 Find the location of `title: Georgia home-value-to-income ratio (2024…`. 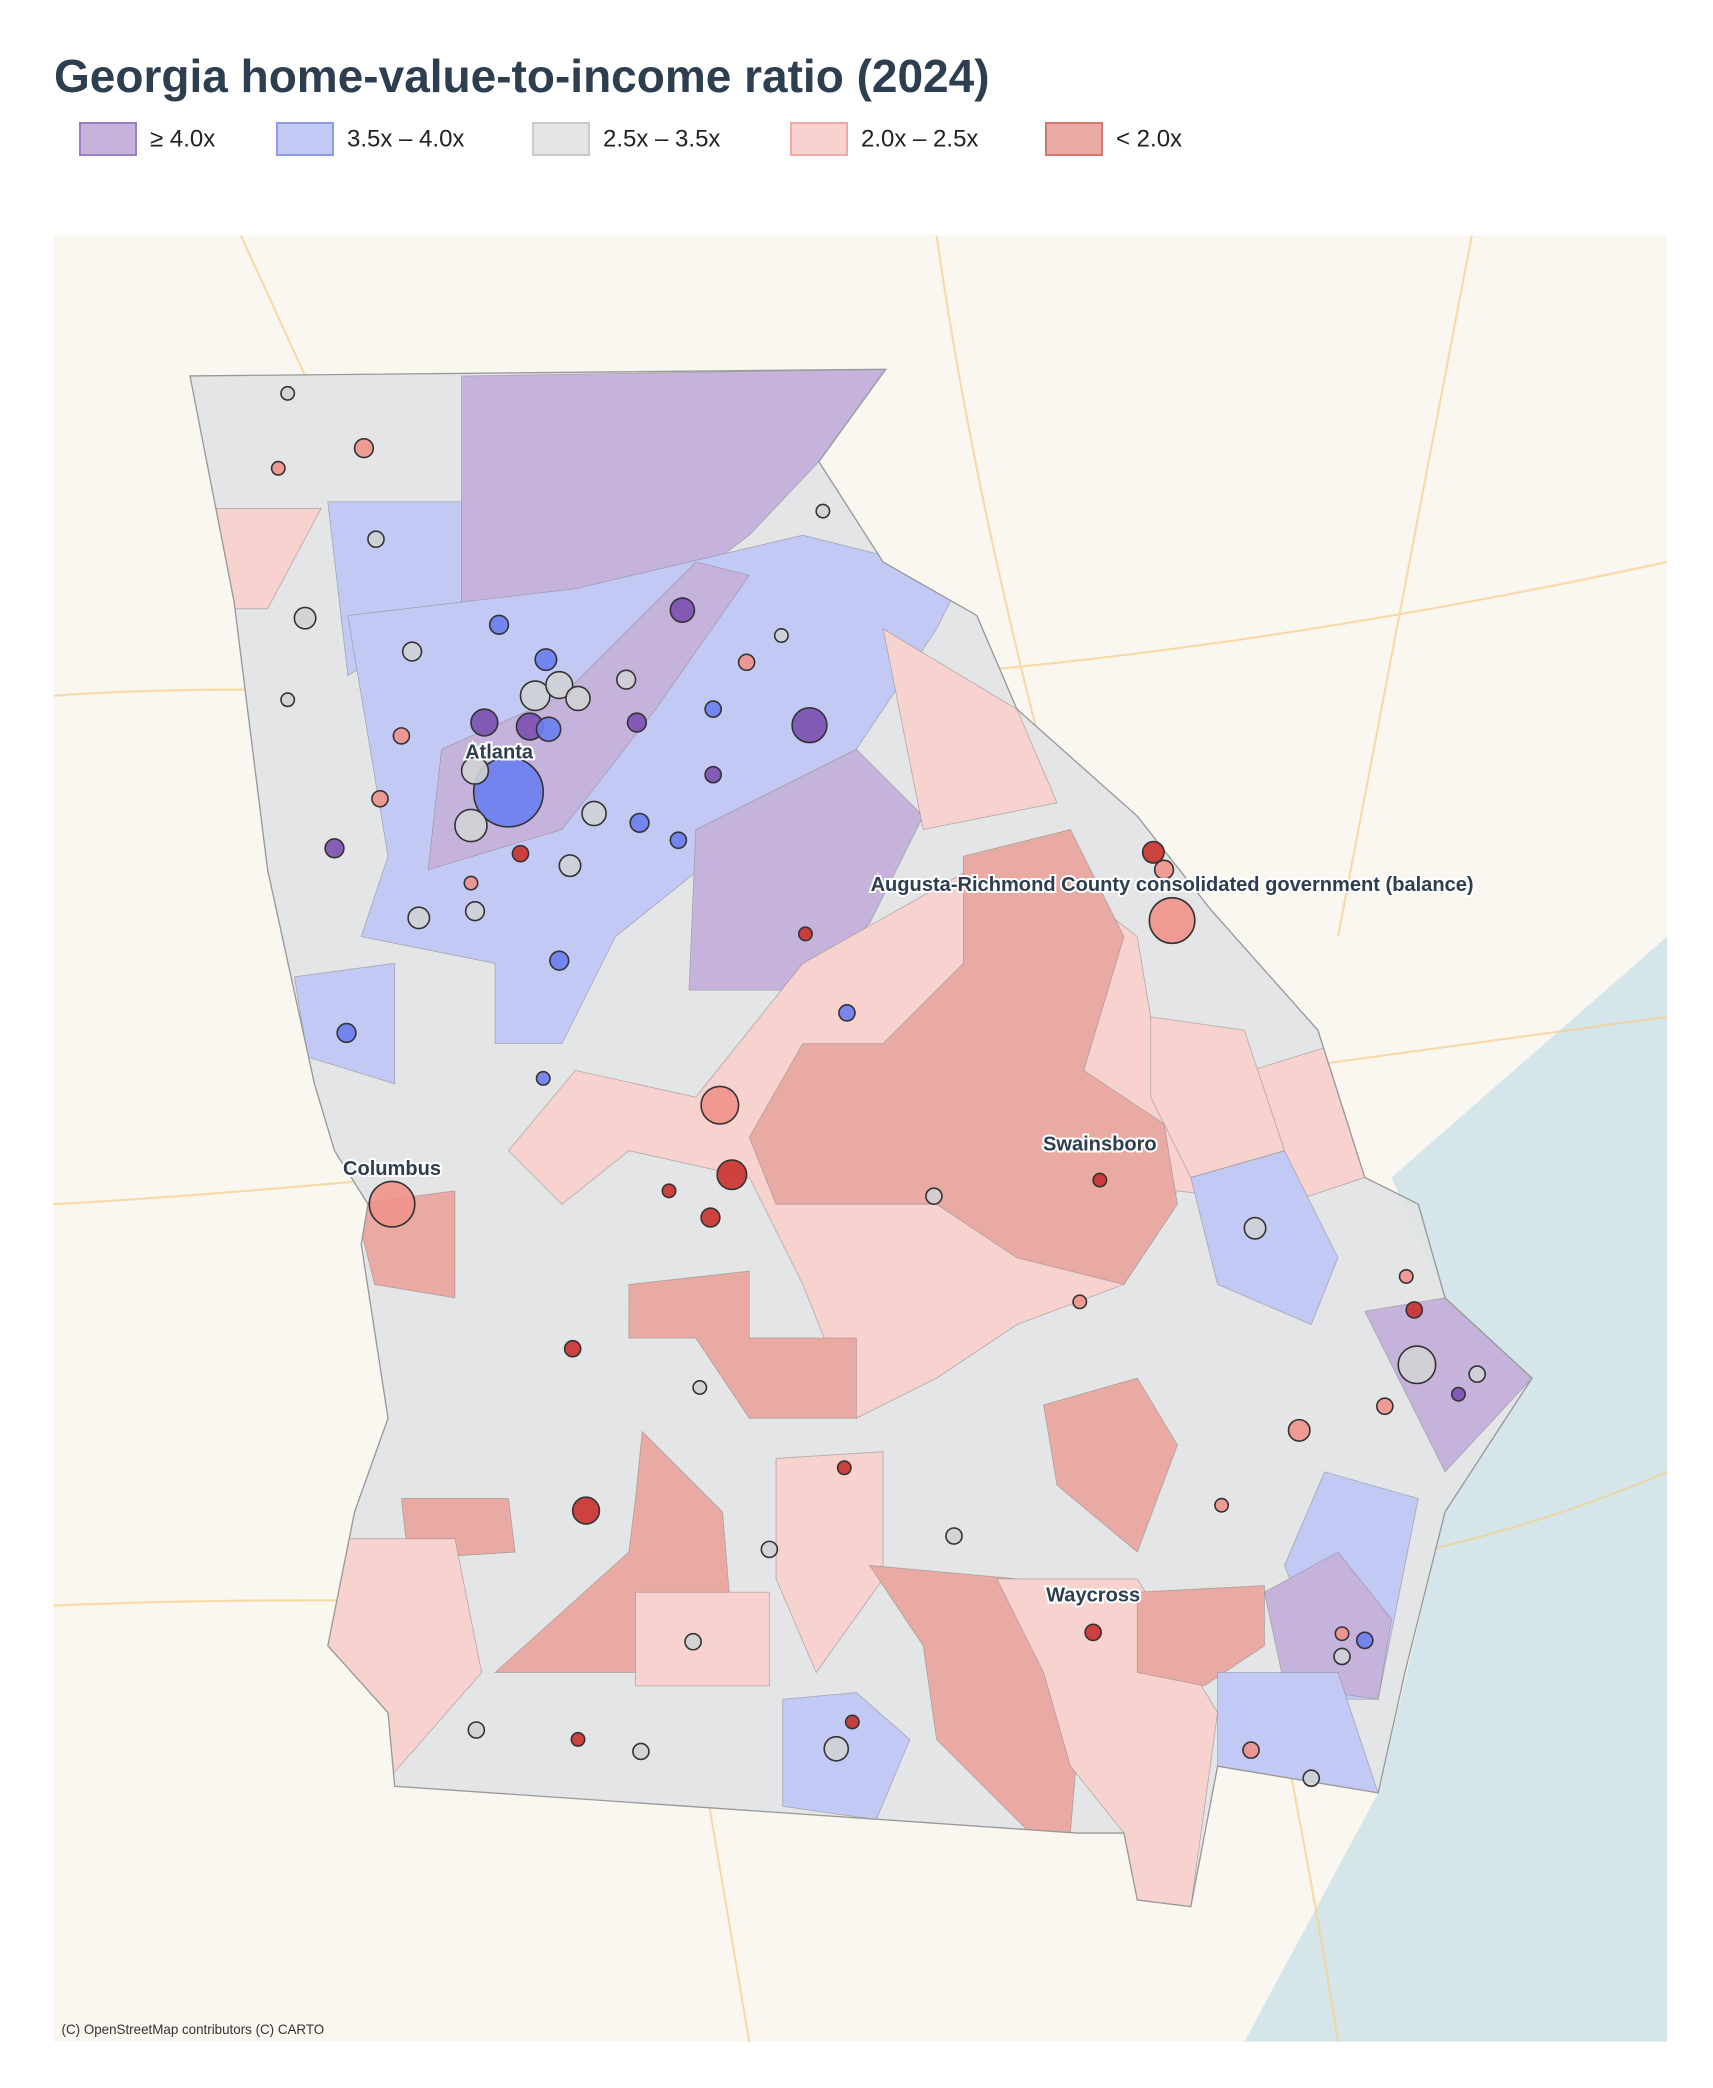

title: Georgia home-value-to-income ratio (2024… is located at coordinates (522, 76).